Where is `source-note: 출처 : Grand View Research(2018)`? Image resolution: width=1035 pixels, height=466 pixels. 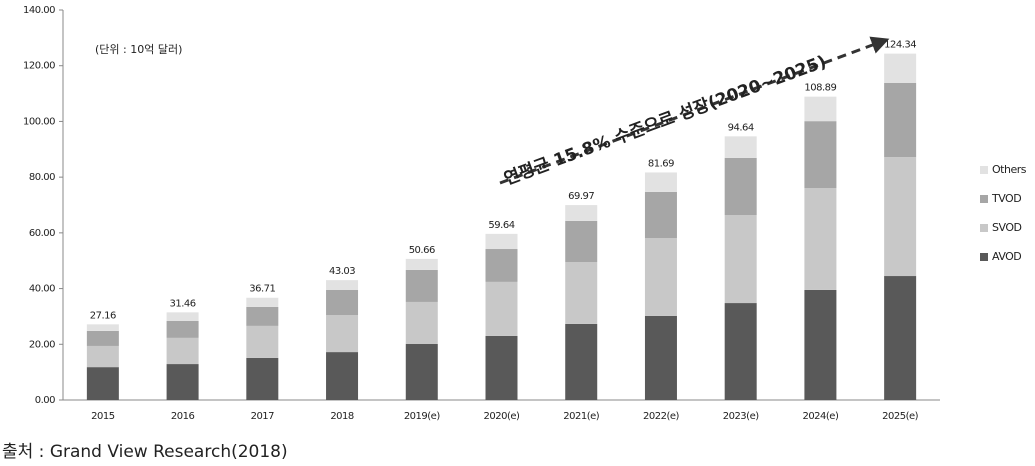
source-note: 출처 : Grand View Research(2018) is located at coordinates (145, 452).